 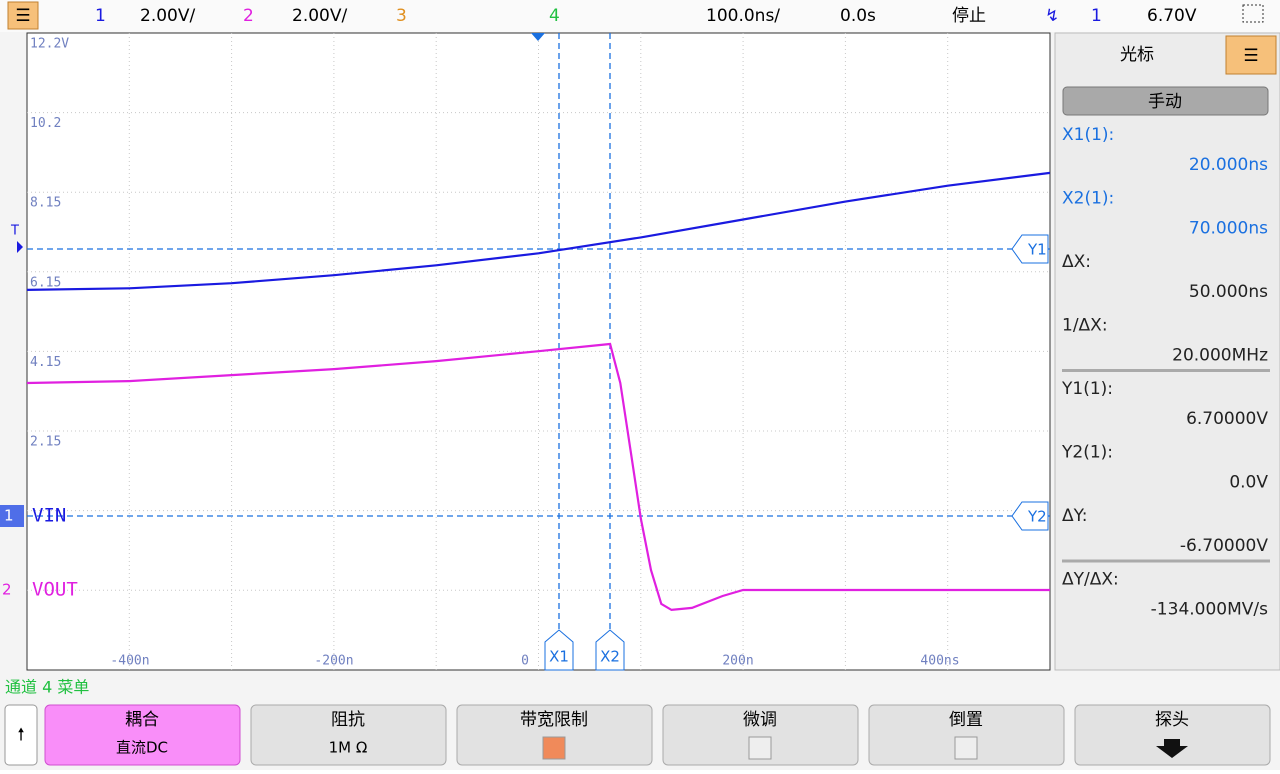 I want to click on trigger-marker: T, so click(x=14, y=231).